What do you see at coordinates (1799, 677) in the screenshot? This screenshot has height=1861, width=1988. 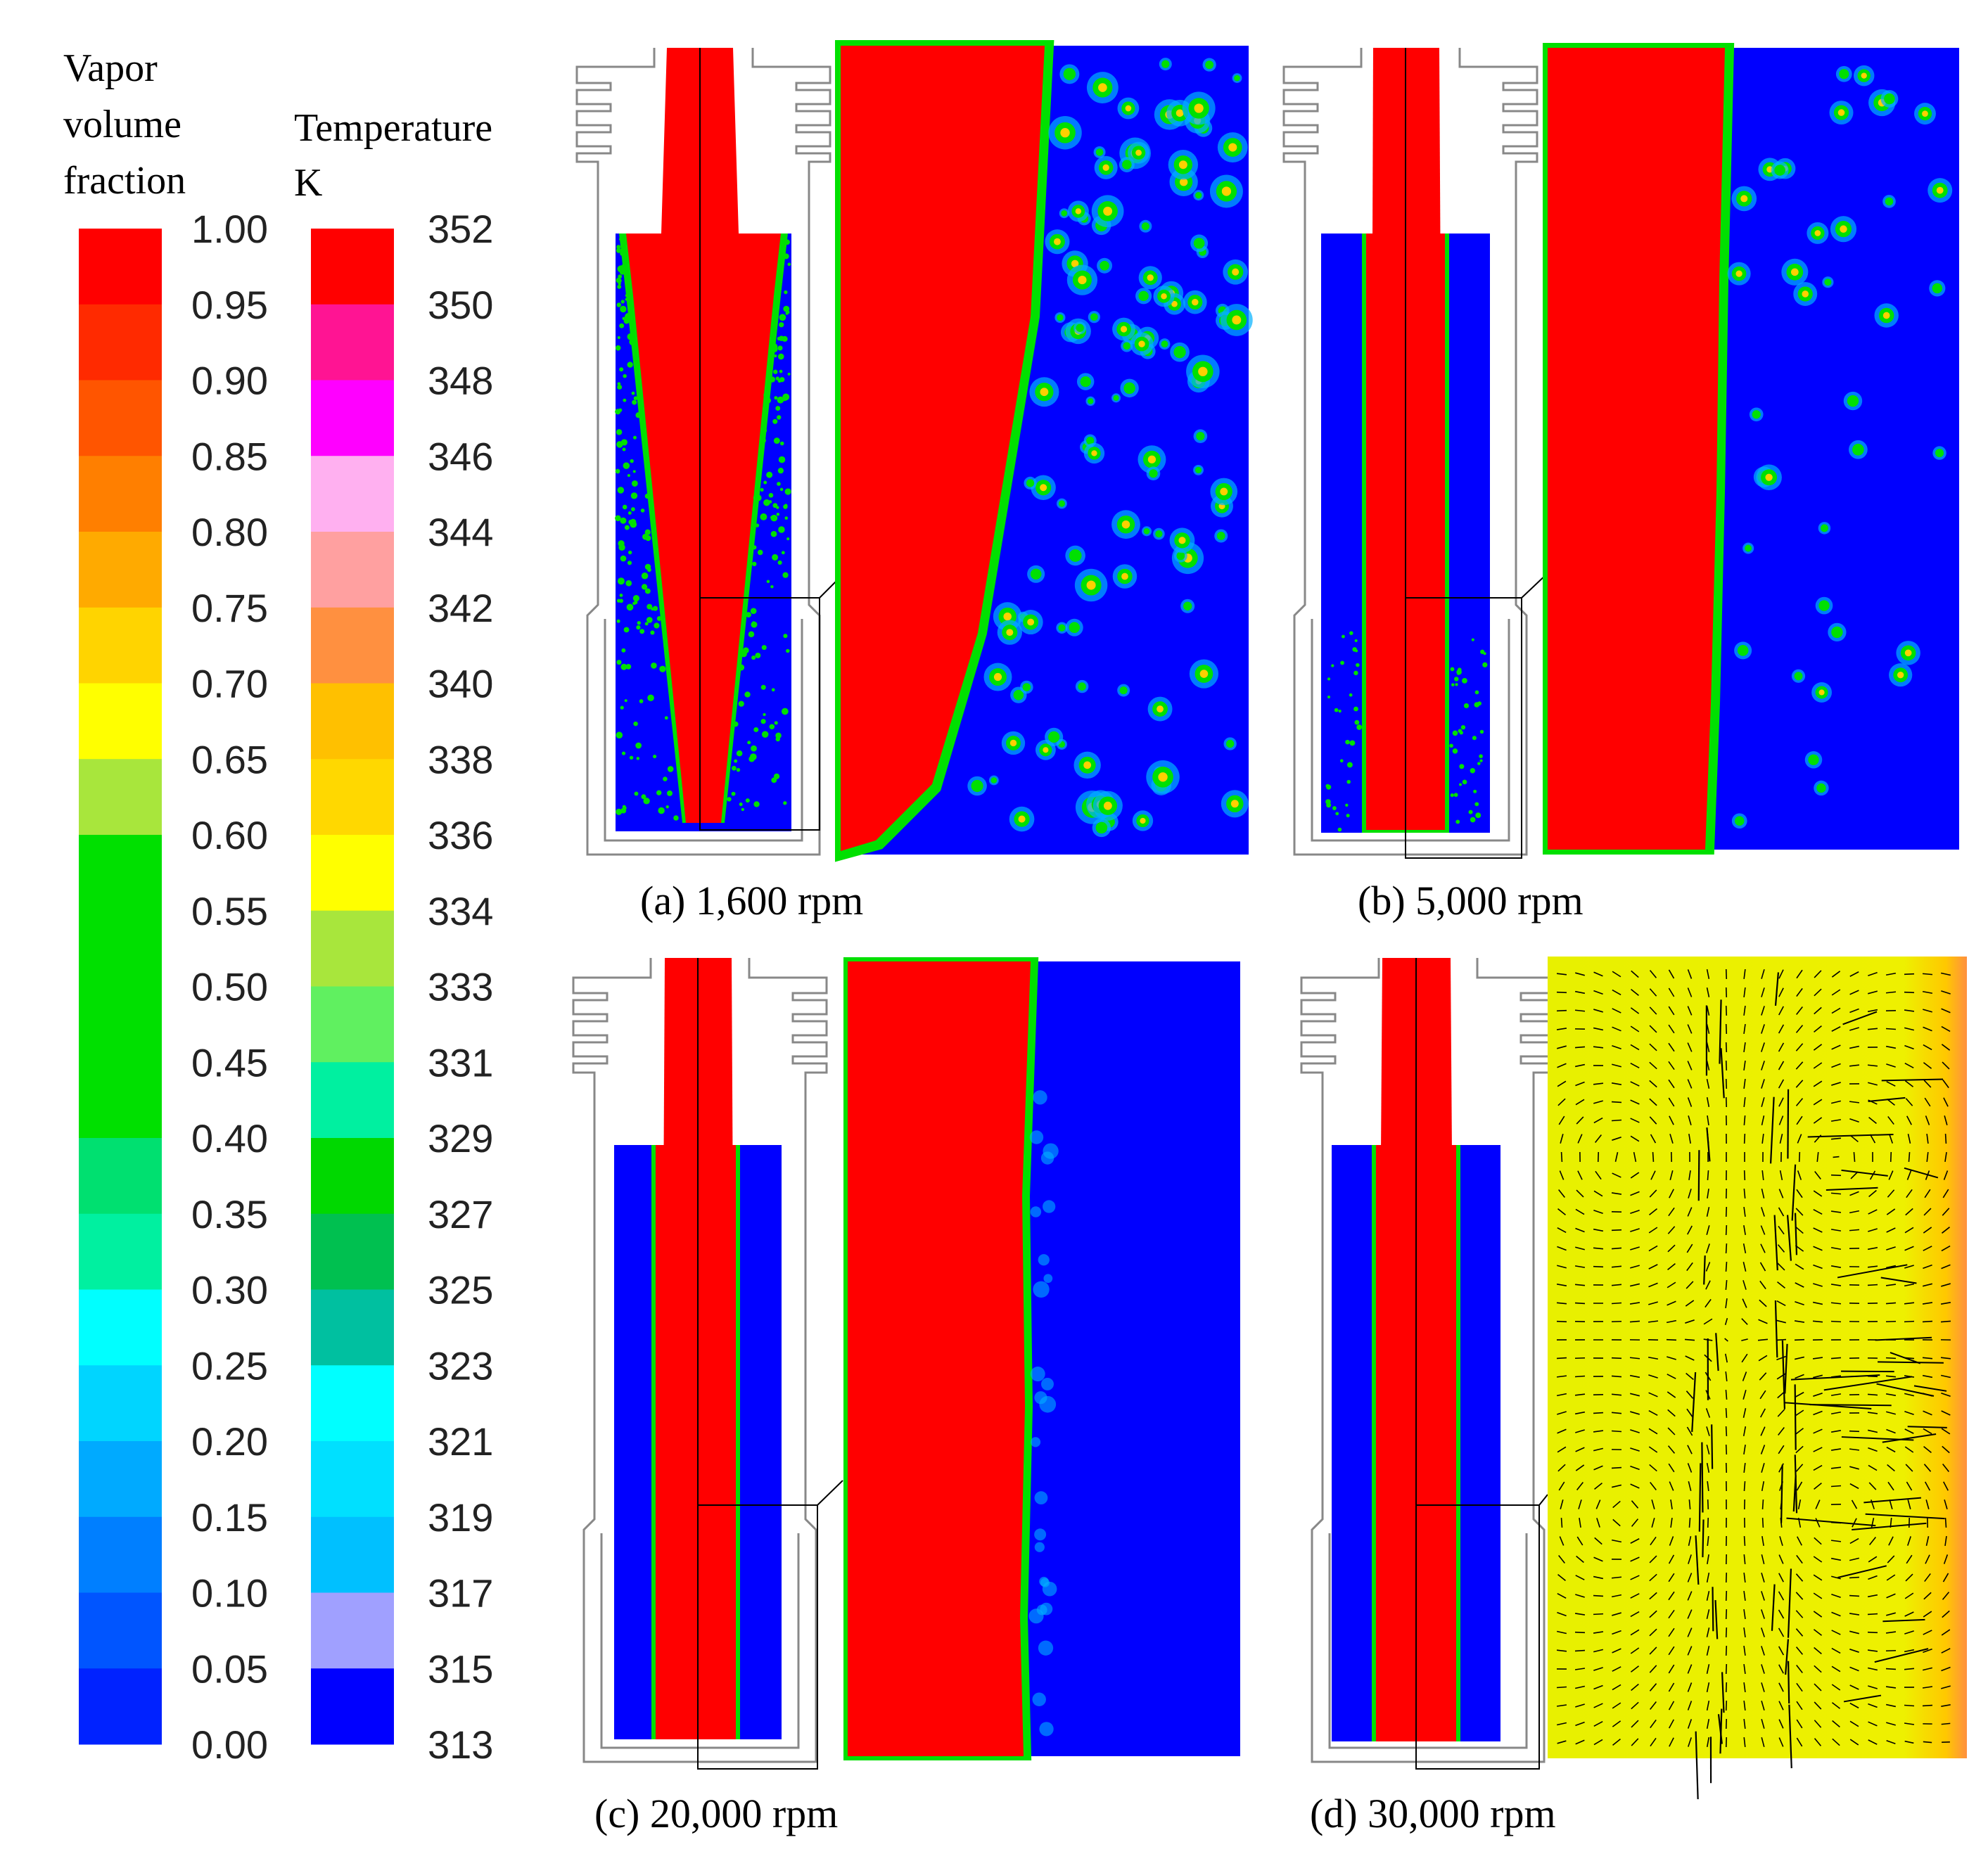 I see `panel-b-zoom-bubble` at bounding box center [1799, 677].